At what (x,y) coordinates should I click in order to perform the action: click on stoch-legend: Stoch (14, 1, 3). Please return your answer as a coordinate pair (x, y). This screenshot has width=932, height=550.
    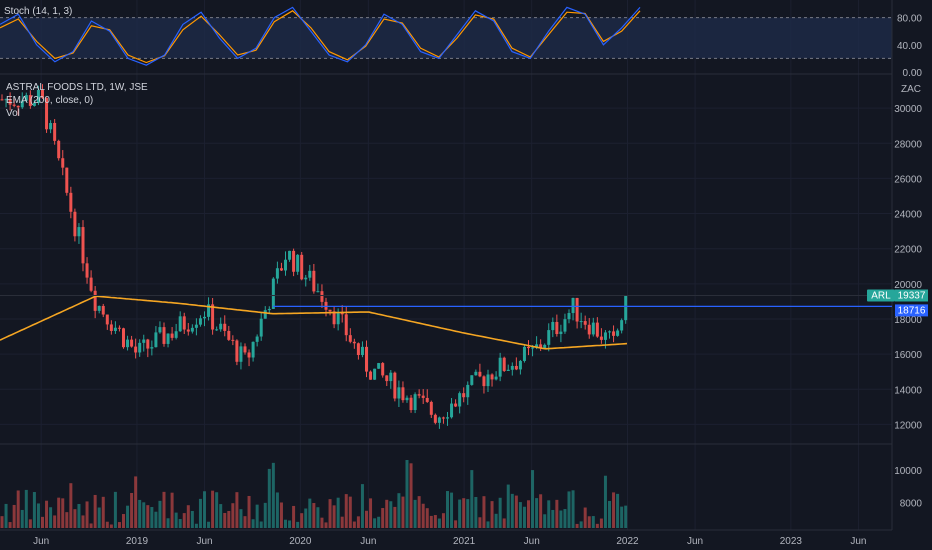
    Looking at the image, I should click on (38, 11).